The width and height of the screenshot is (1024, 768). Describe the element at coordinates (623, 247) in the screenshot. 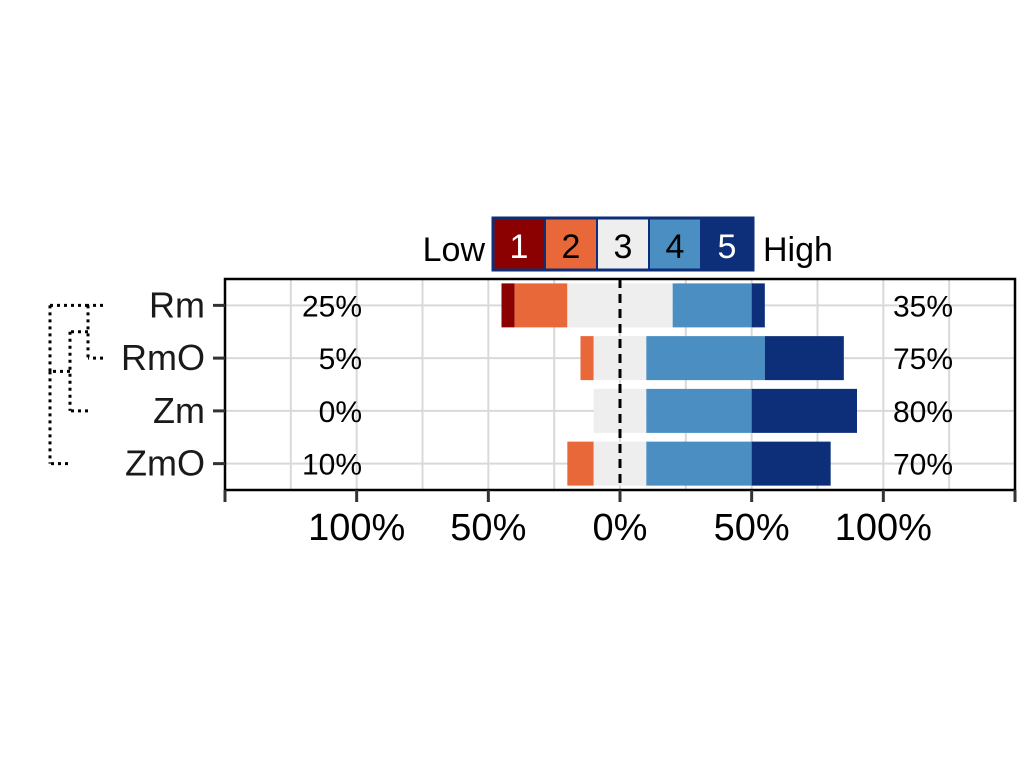

I see `legend-level-label: 3` at that location.